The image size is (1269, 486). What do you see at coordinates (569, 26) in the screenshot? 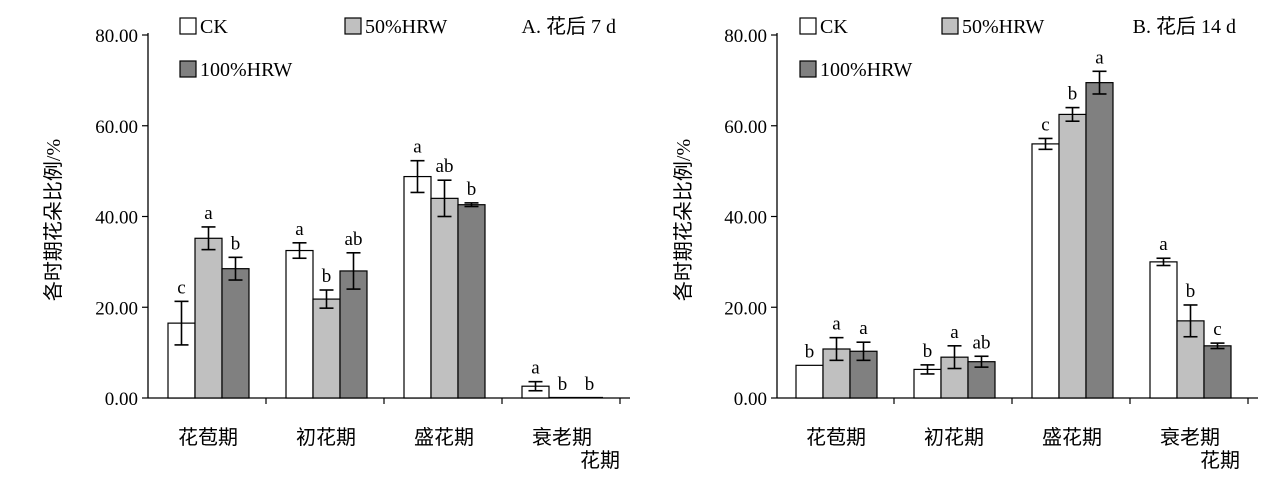
I see `panel-label: A. 花后 7 d` at bounding box center [569, 26].